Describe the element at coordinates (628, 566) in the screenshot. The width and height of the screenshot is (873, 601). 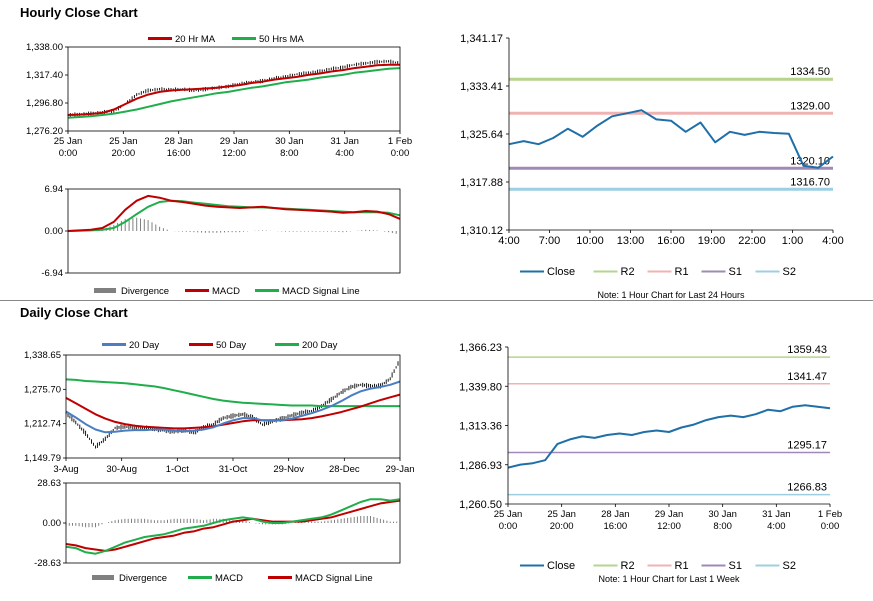
I see `legend-daily-pivot-r2-label: R2` at that location.